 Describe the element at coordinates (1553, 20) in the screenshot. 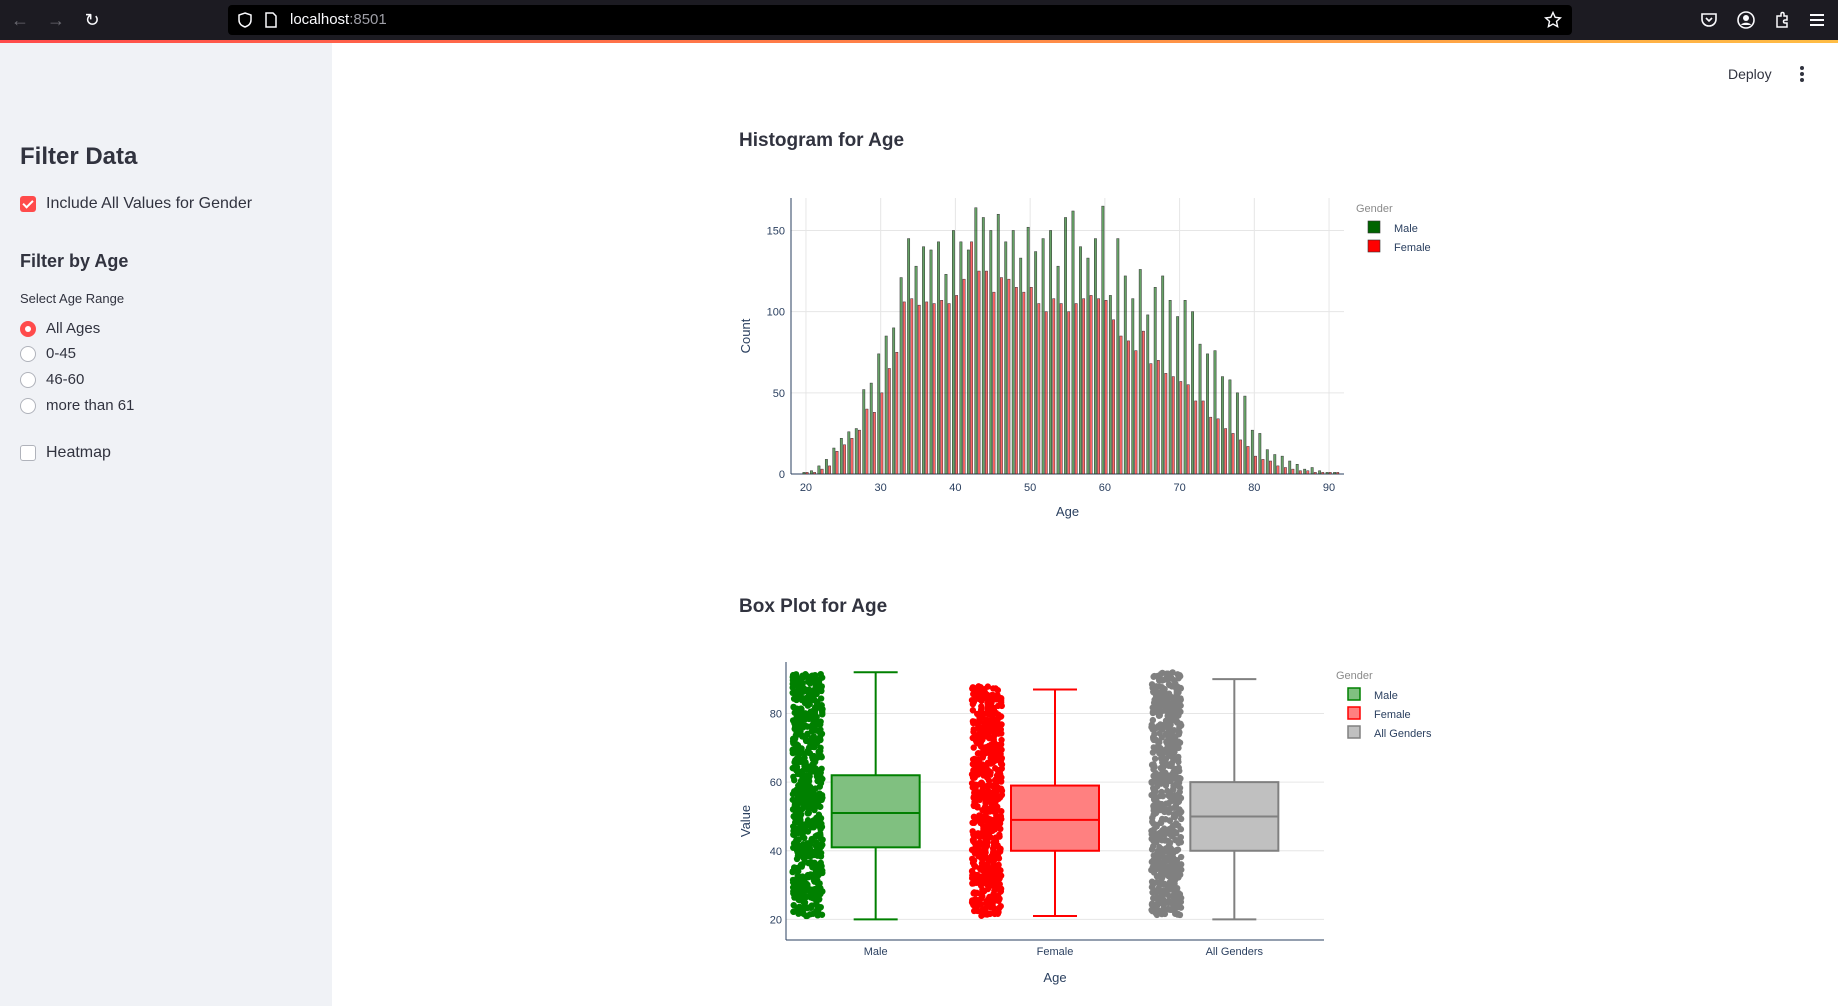

I see `bookmark-star-icon` at that location.